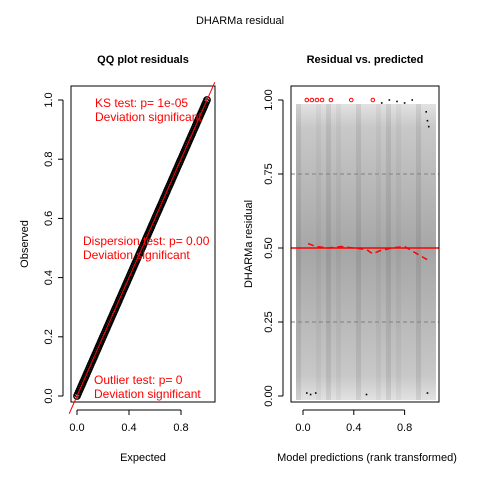  Describe the element at coordinates (404, 428) in the screenshot. I see `residual-x-tick-label: 0.8` at that location.